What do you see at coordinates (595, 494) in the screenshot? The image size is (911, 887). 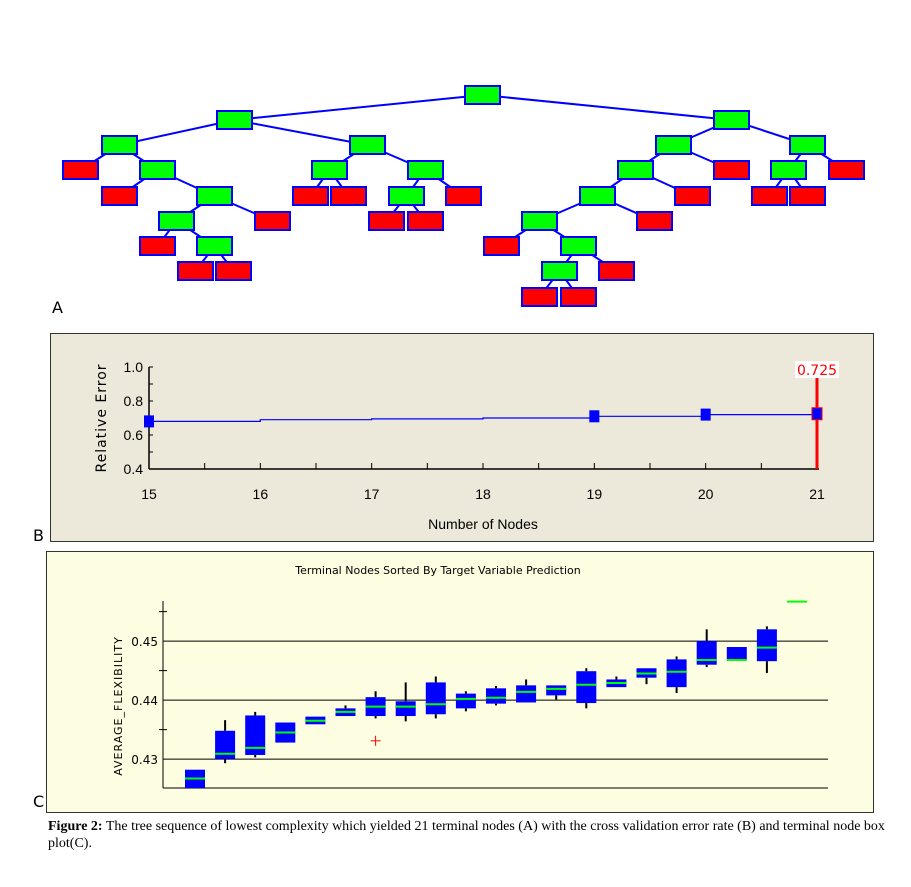 I see `x-tick-label: 19` at bounding box center [595, 494].